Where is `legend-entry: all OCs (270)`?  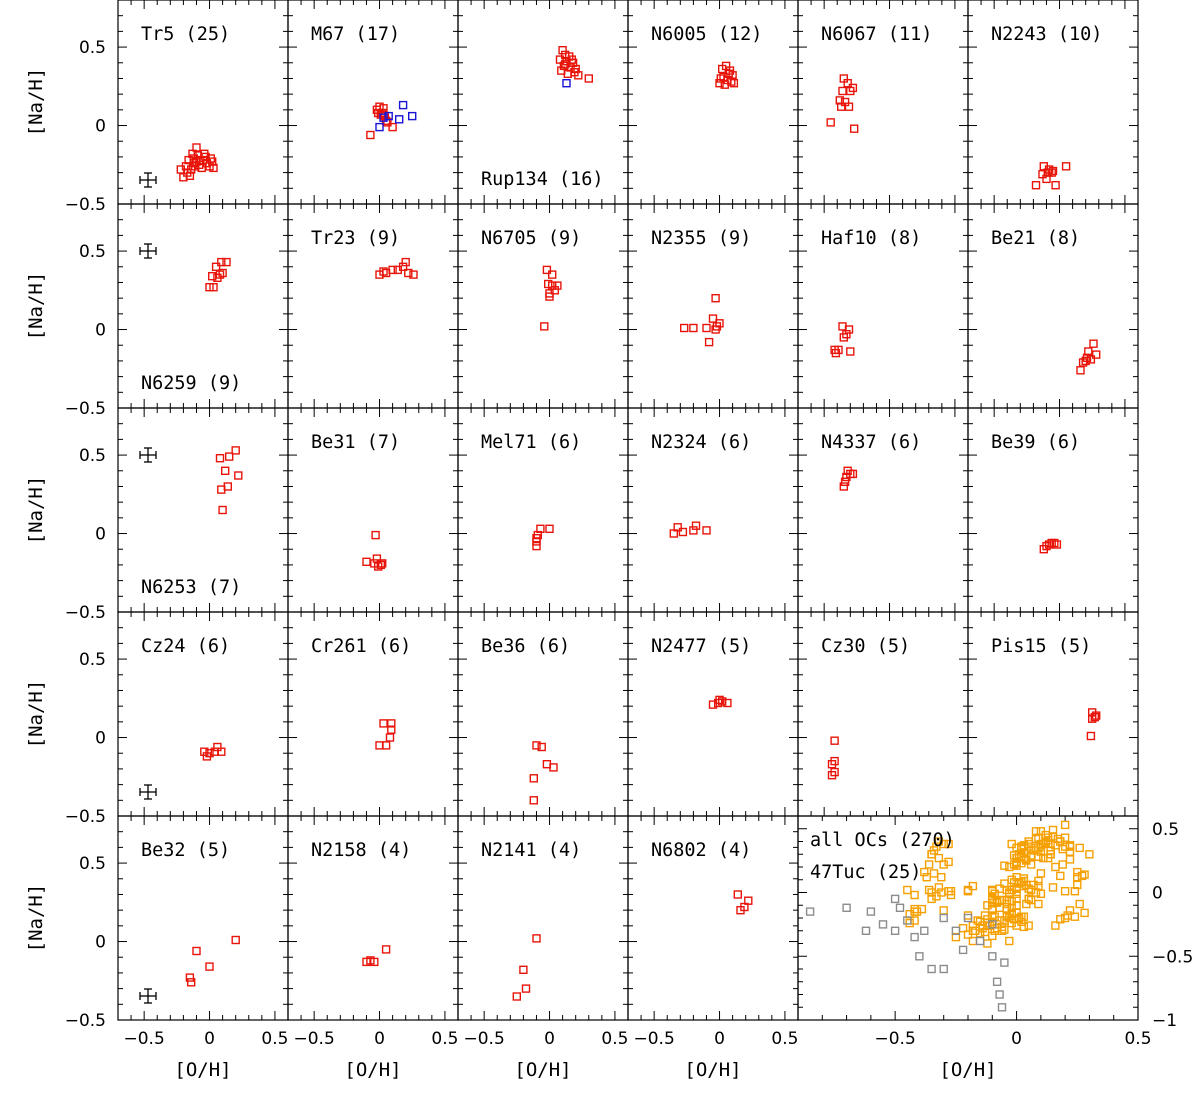
legend-entry: all OCs (270) is located at coordinates (882, 840).